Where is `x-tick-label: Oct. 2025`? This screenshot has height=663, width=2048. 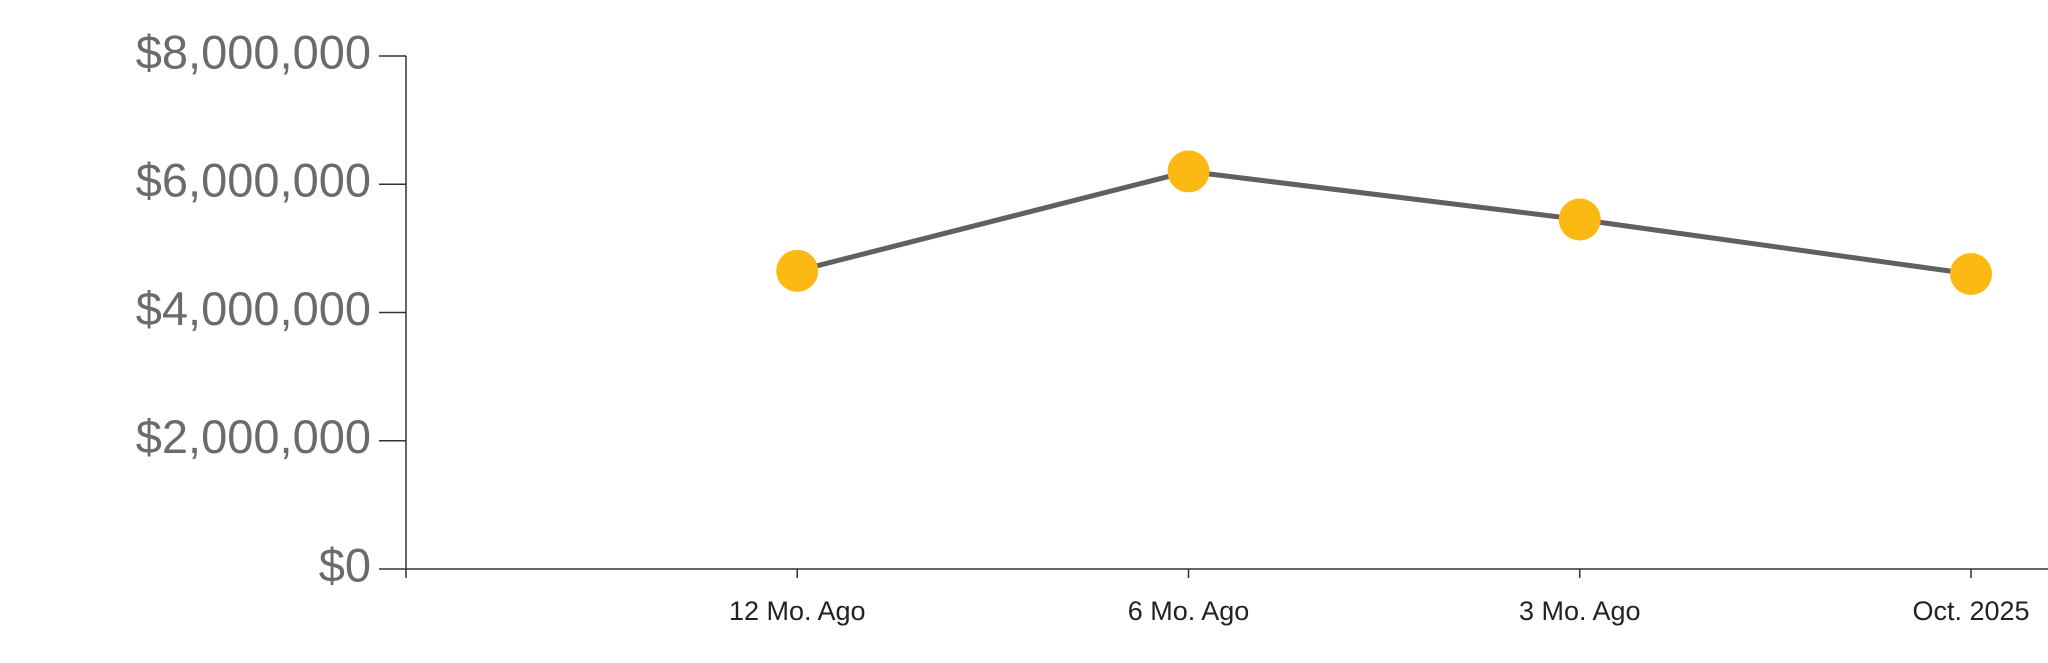 x-tick-label: Oct. 2025 is located at coordinates (1970, 611).